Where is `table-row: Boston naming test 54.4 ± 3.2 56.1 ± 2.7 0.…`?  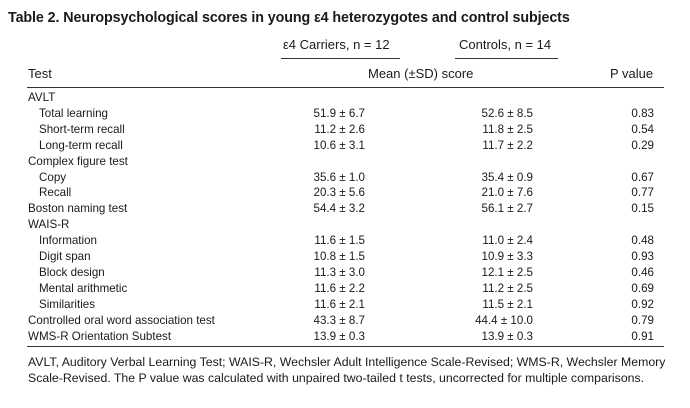
table-row: Boston naming test 54.4 ± 3.2 56.1 ± 2.7 0.… is located at coordinates (345, 209).